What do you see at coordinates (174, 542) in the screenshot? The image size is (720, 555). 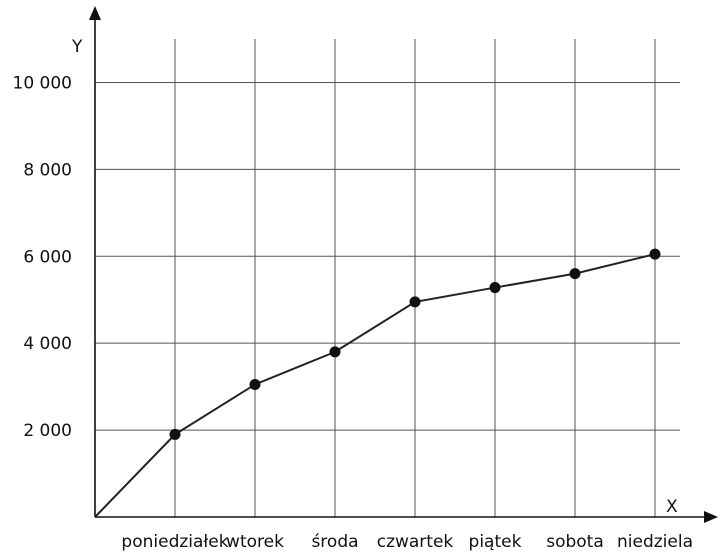 I see `x-tick-label: poniedziałek` at bounding box center [174, 542].